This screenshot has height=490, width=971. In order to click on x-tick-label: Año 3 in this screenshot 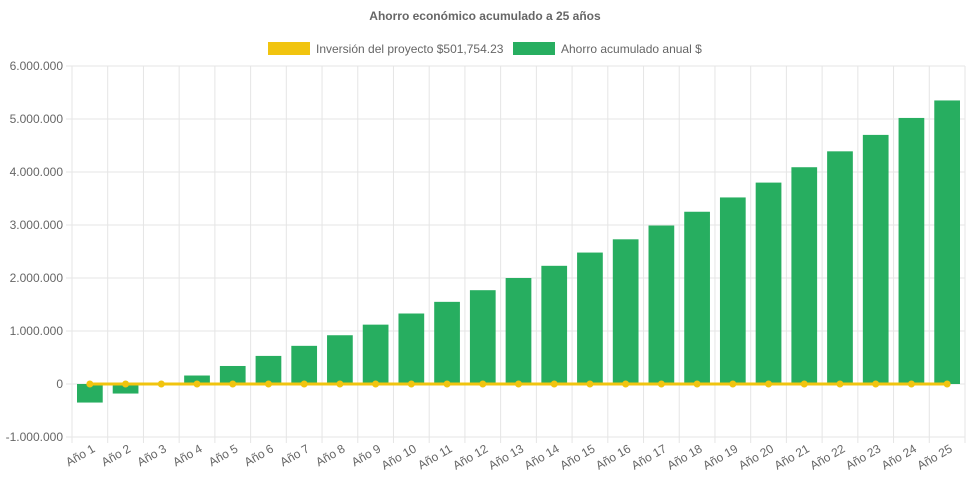, I will do `click(152, 455)`.